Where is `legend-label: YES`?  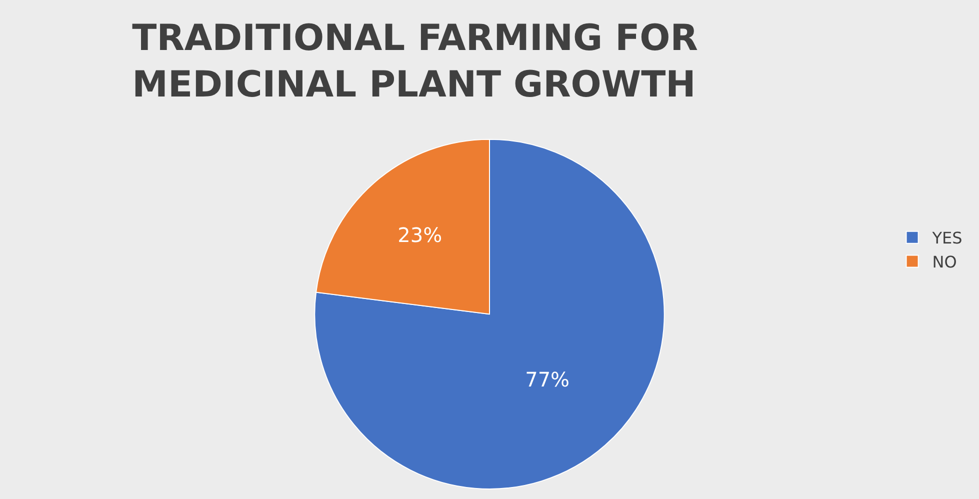 legend-label: YES is located at coordinates (946, 238).